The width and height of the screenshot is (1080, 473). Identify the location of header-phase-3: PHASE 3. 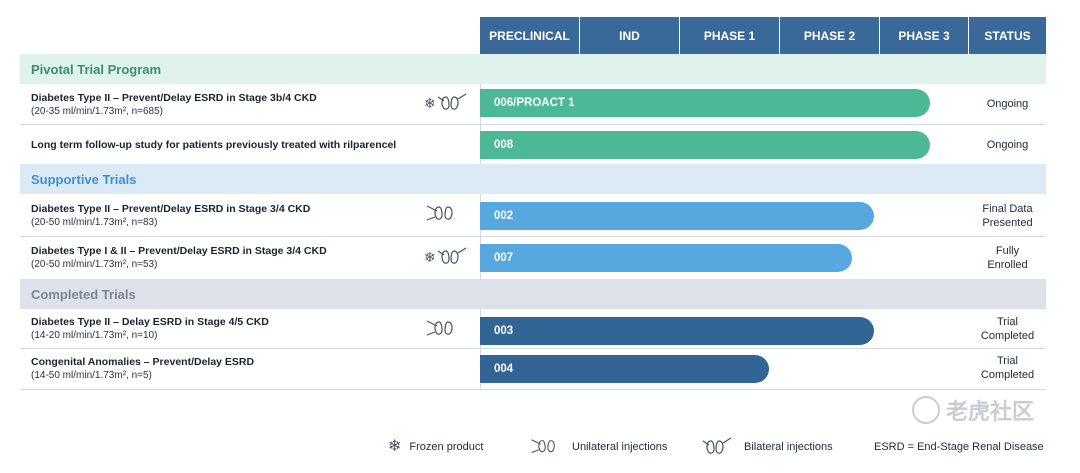
(924, 35).